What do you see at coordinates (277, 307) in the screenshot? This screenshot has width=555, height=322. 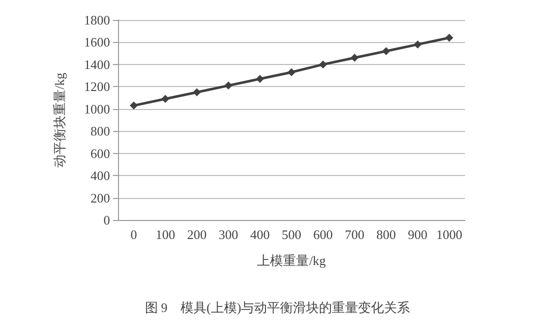 I see `caption: 图 9 模具(上模)与动平衡滑块的重量变化关系` at bounding box center [277, 307].